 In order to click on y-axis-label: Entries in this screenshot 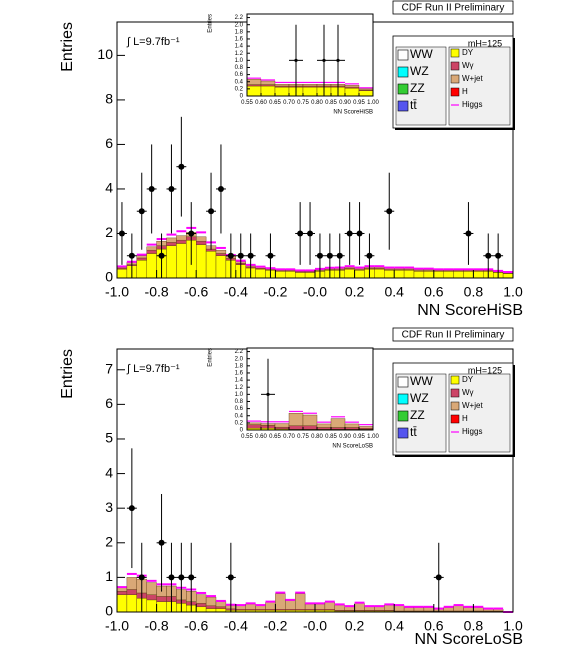, I will do `click(211, 23)`.